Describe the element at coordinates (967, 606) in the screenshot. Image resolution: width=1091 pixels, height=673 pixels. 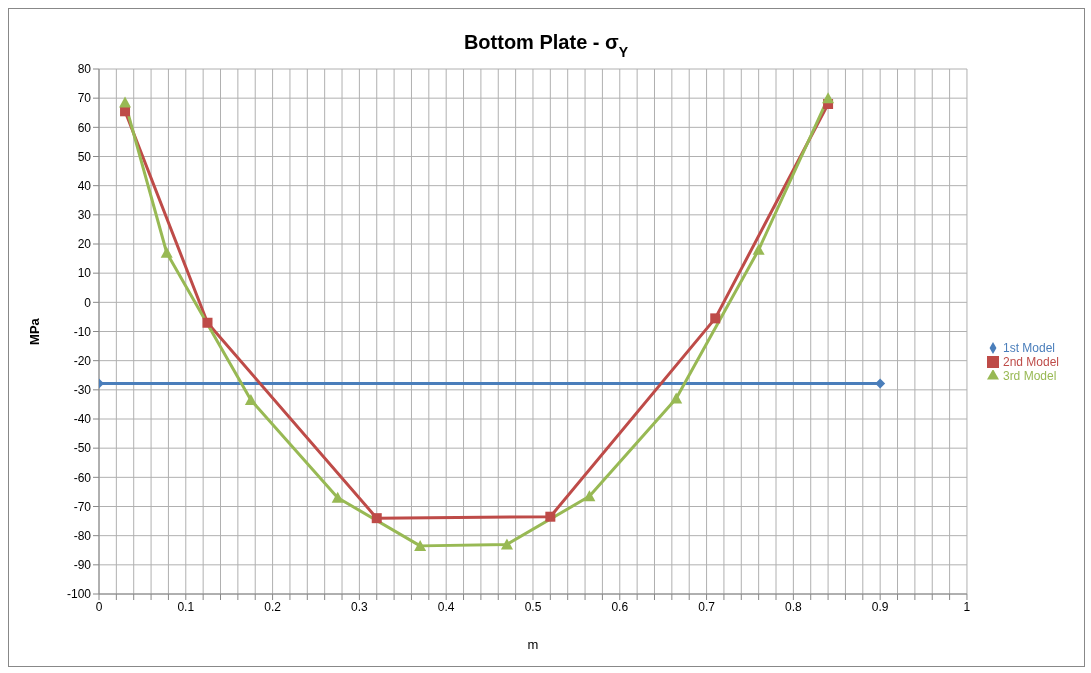
I see `x-tick-label: 1` at that location.